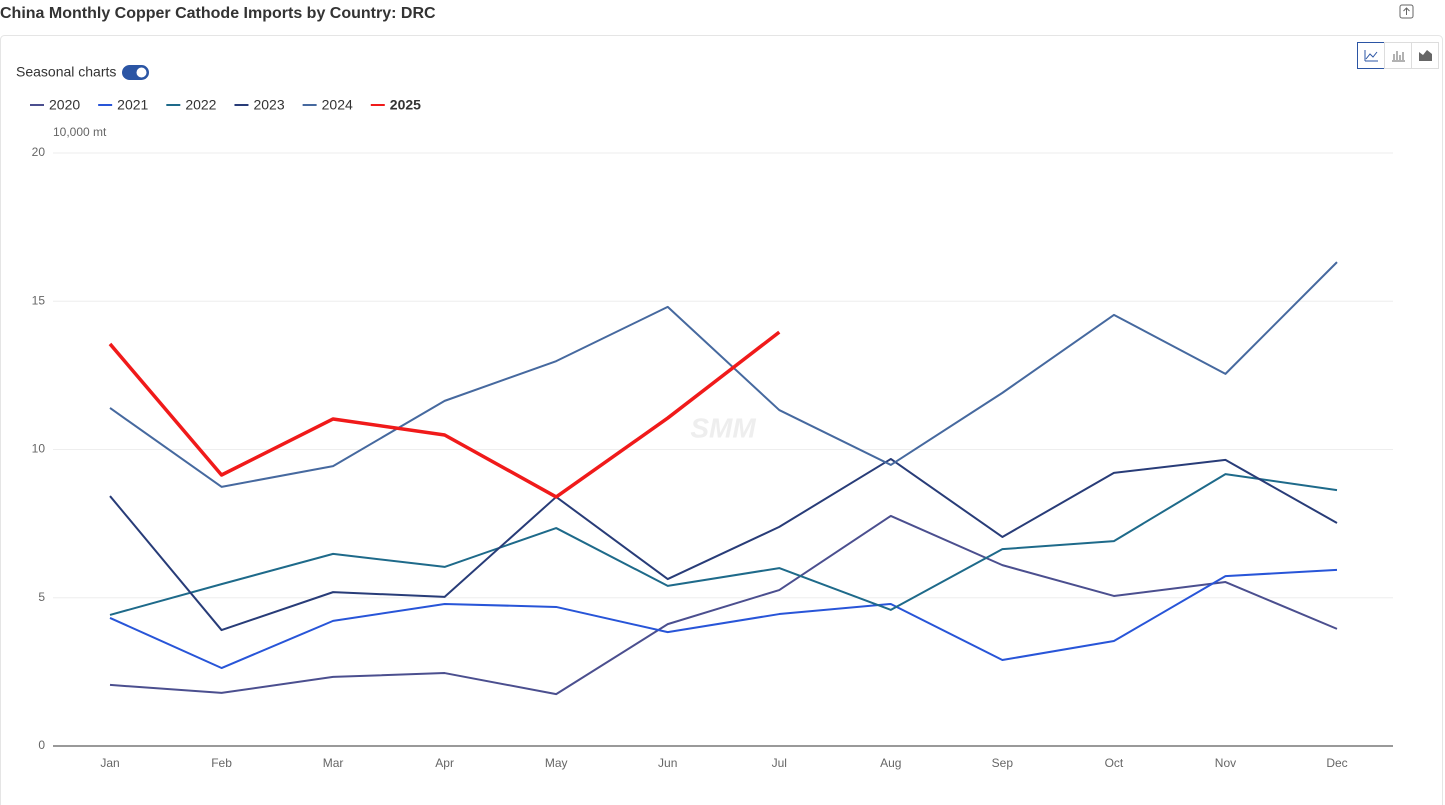  I want to click on toggle-label: Seasonal charts, so click(66, 72).